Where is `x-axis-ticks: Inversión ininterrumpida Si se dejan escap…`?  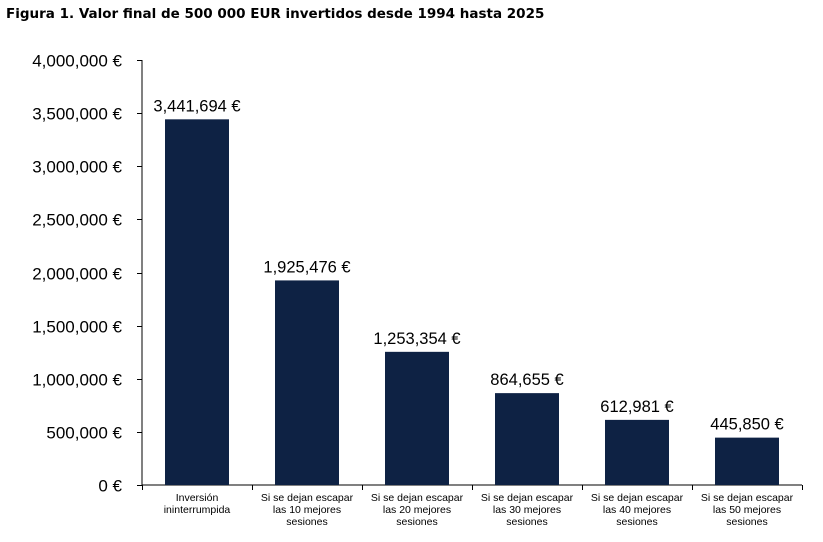
x-axis-ticks: Inversión ininterrumpida Si se dejan escap… is located at coordinates (479, 510).